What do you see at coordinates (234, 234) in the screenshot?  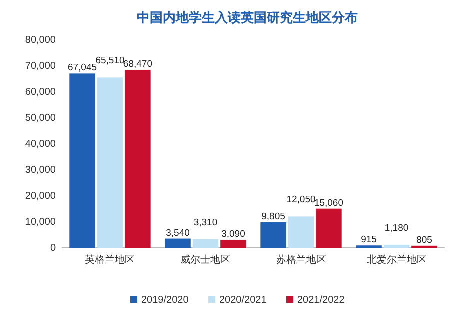 I see `data-label: 3,090` at bounding box center [234, 234].